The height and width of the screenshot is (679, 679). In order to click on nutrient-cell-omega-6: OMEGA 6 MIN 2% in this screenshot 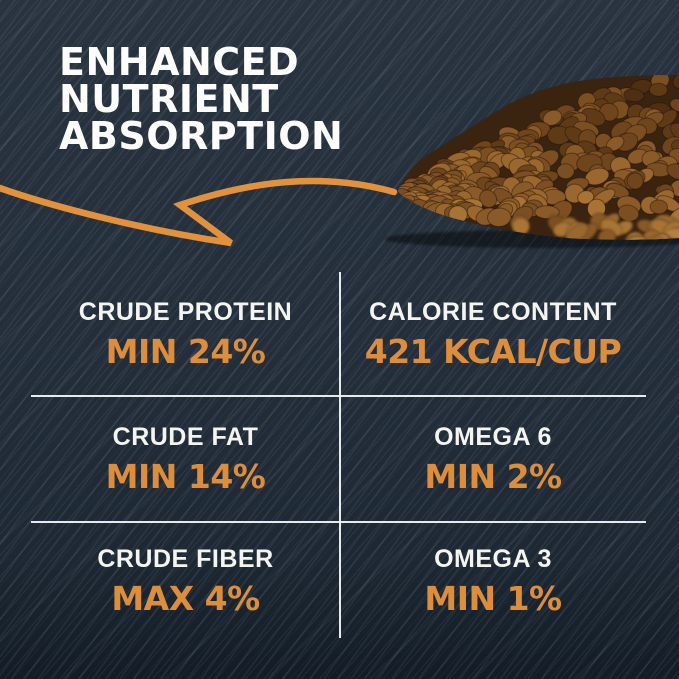, I will do `click(493, 459)`.